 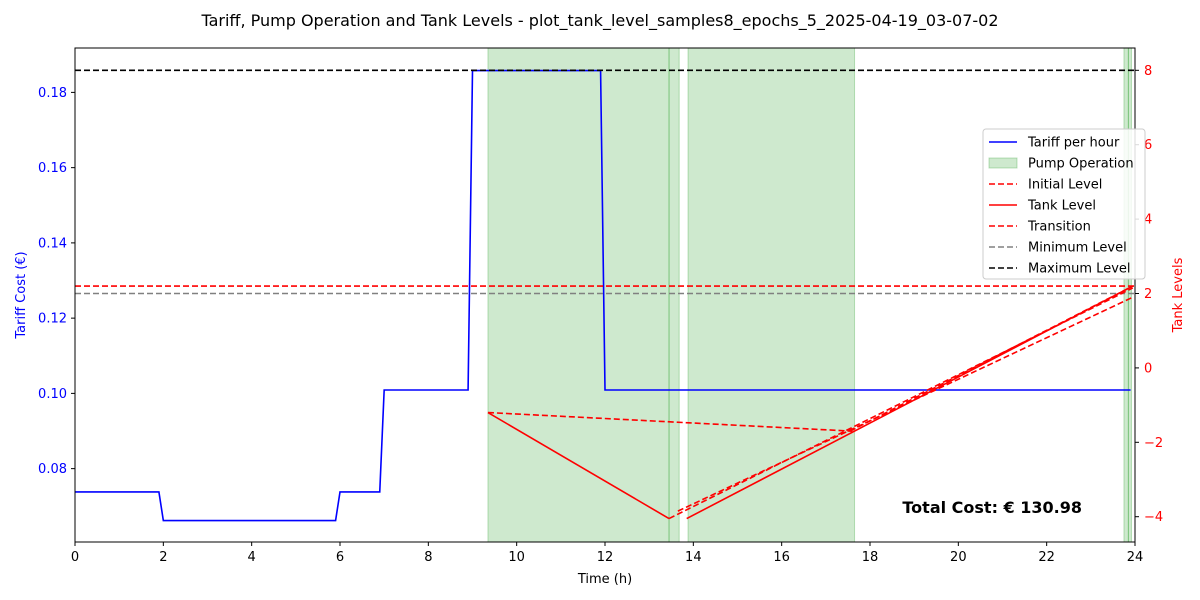 I want to click on legend-swatch, so click(x=1003, y=163).